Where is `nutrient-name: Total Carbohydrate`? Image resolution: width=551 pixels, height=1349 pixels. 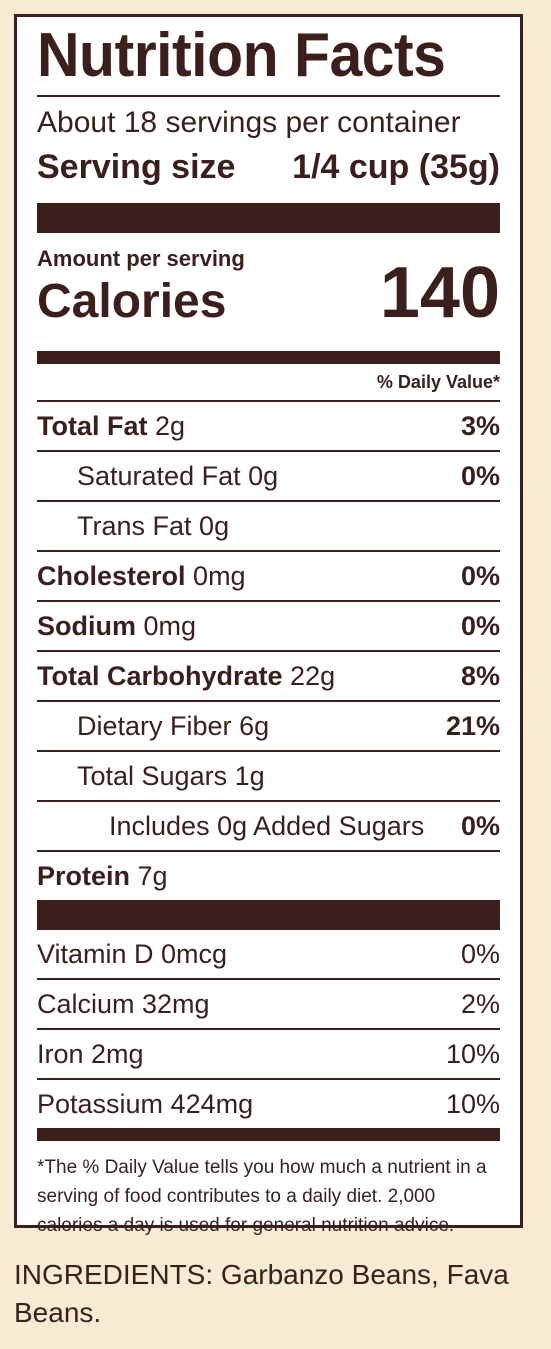 nutrient-name: Total Carbohydrate is located at coordinates (160, 675).